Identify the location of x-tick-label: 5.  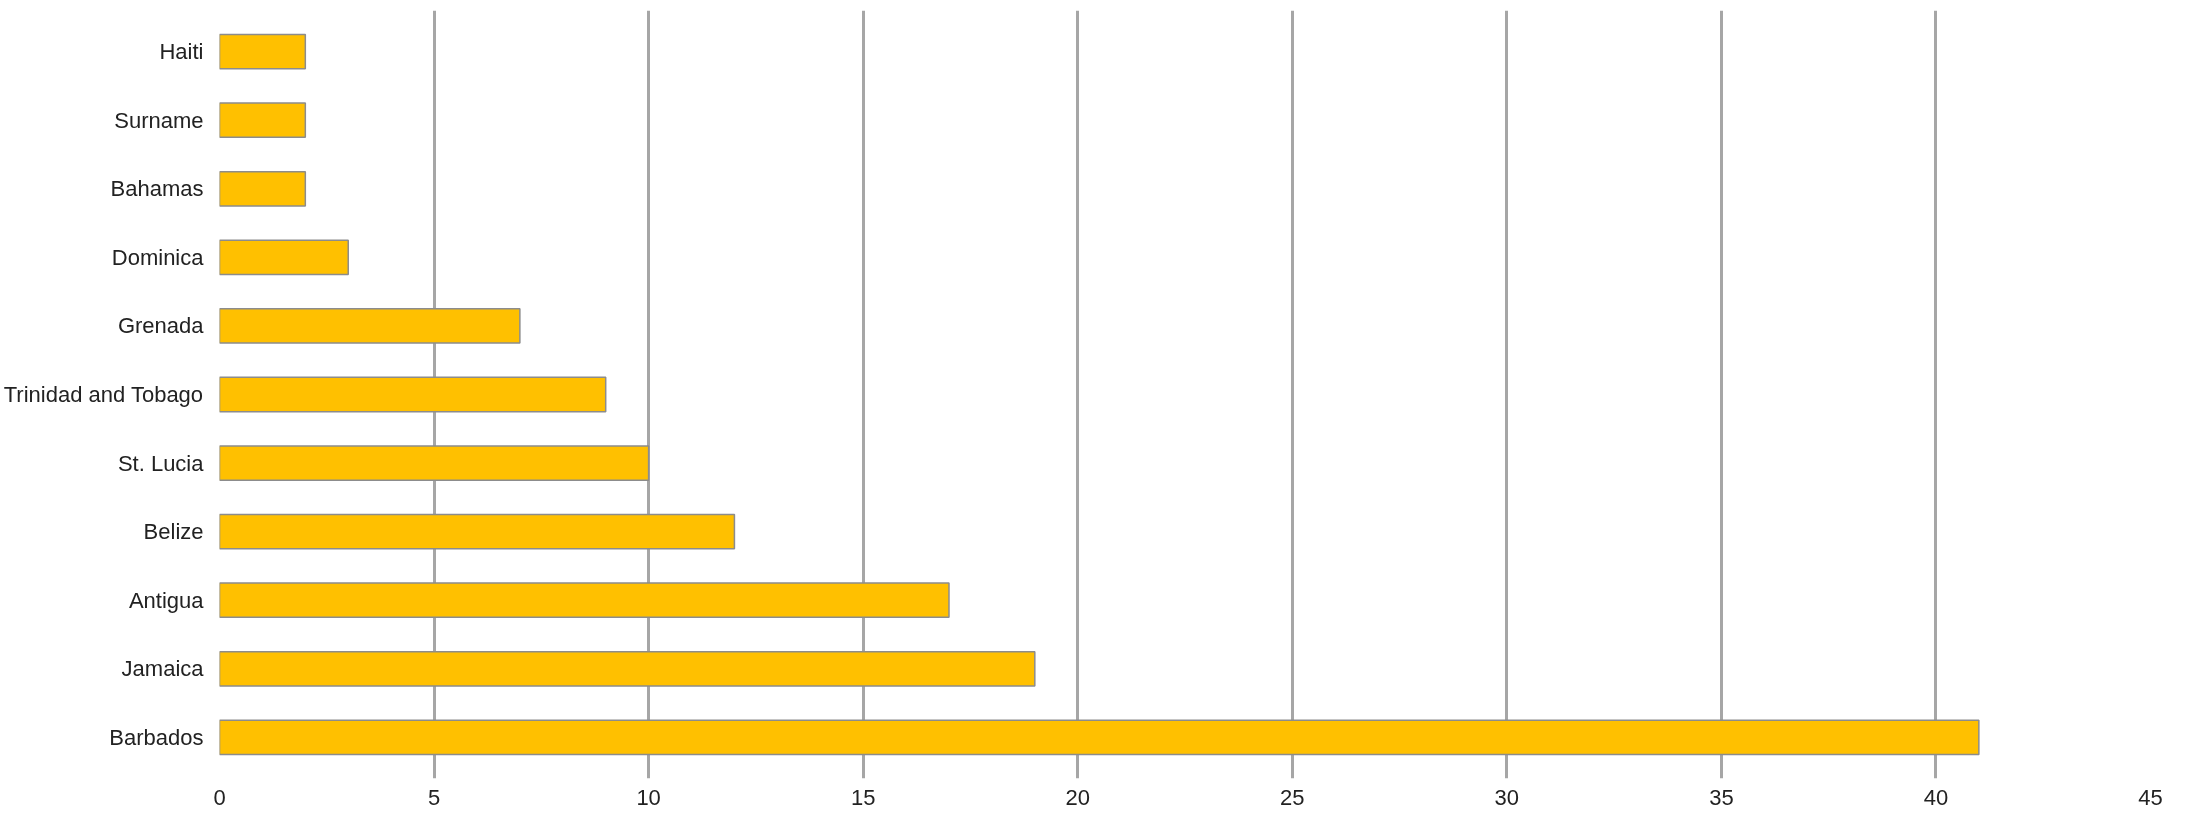
(434, 797).